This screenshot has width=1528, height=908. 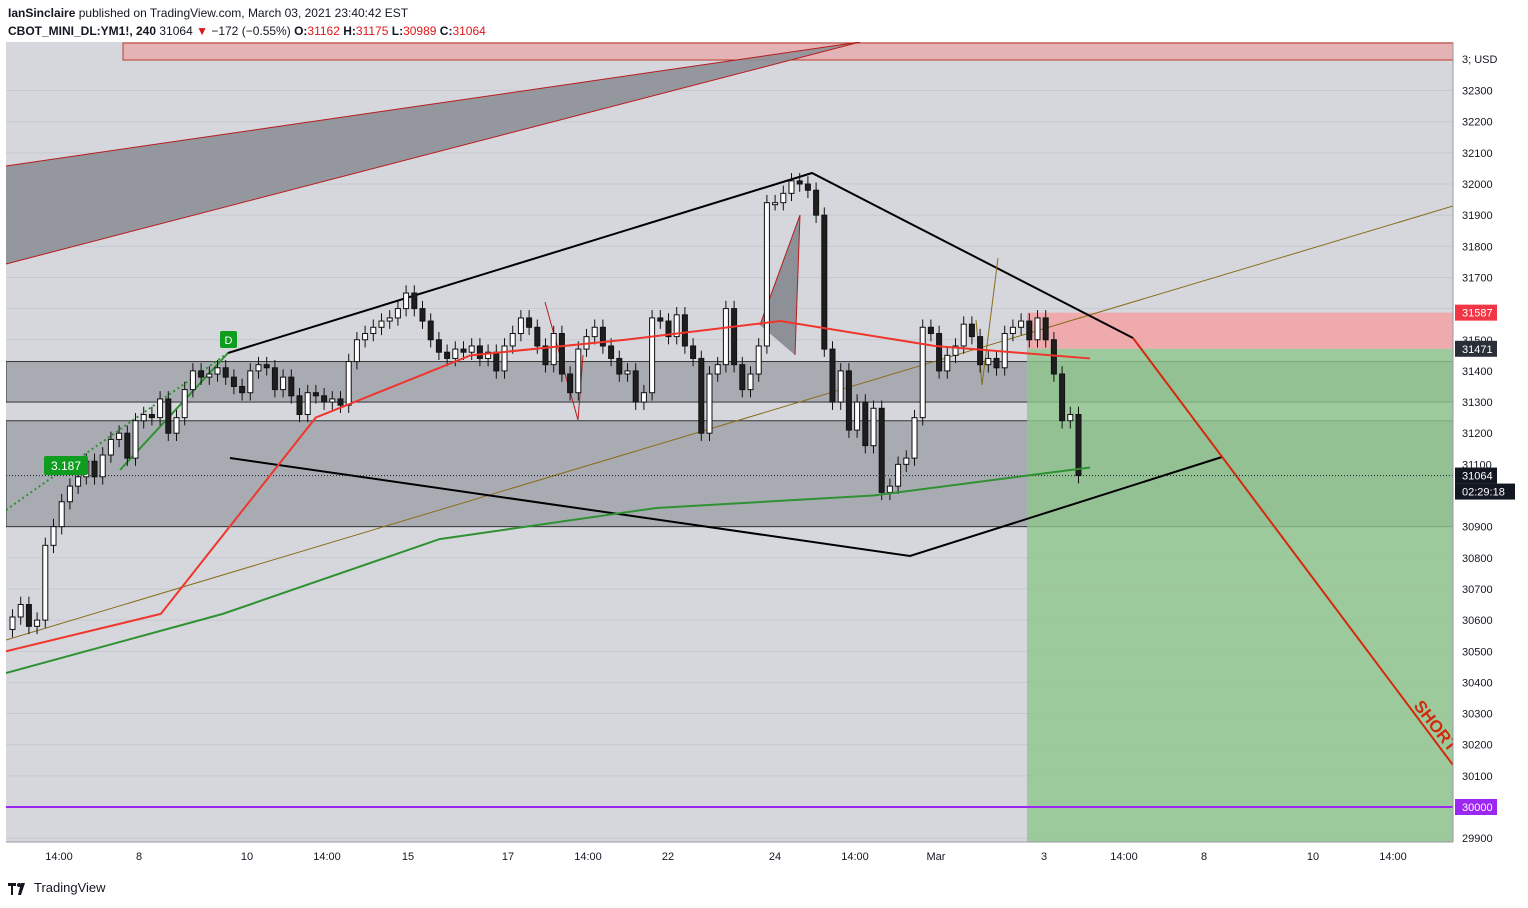 I want to click on author-name: IanSinclaire, so click(x=42, y=13).